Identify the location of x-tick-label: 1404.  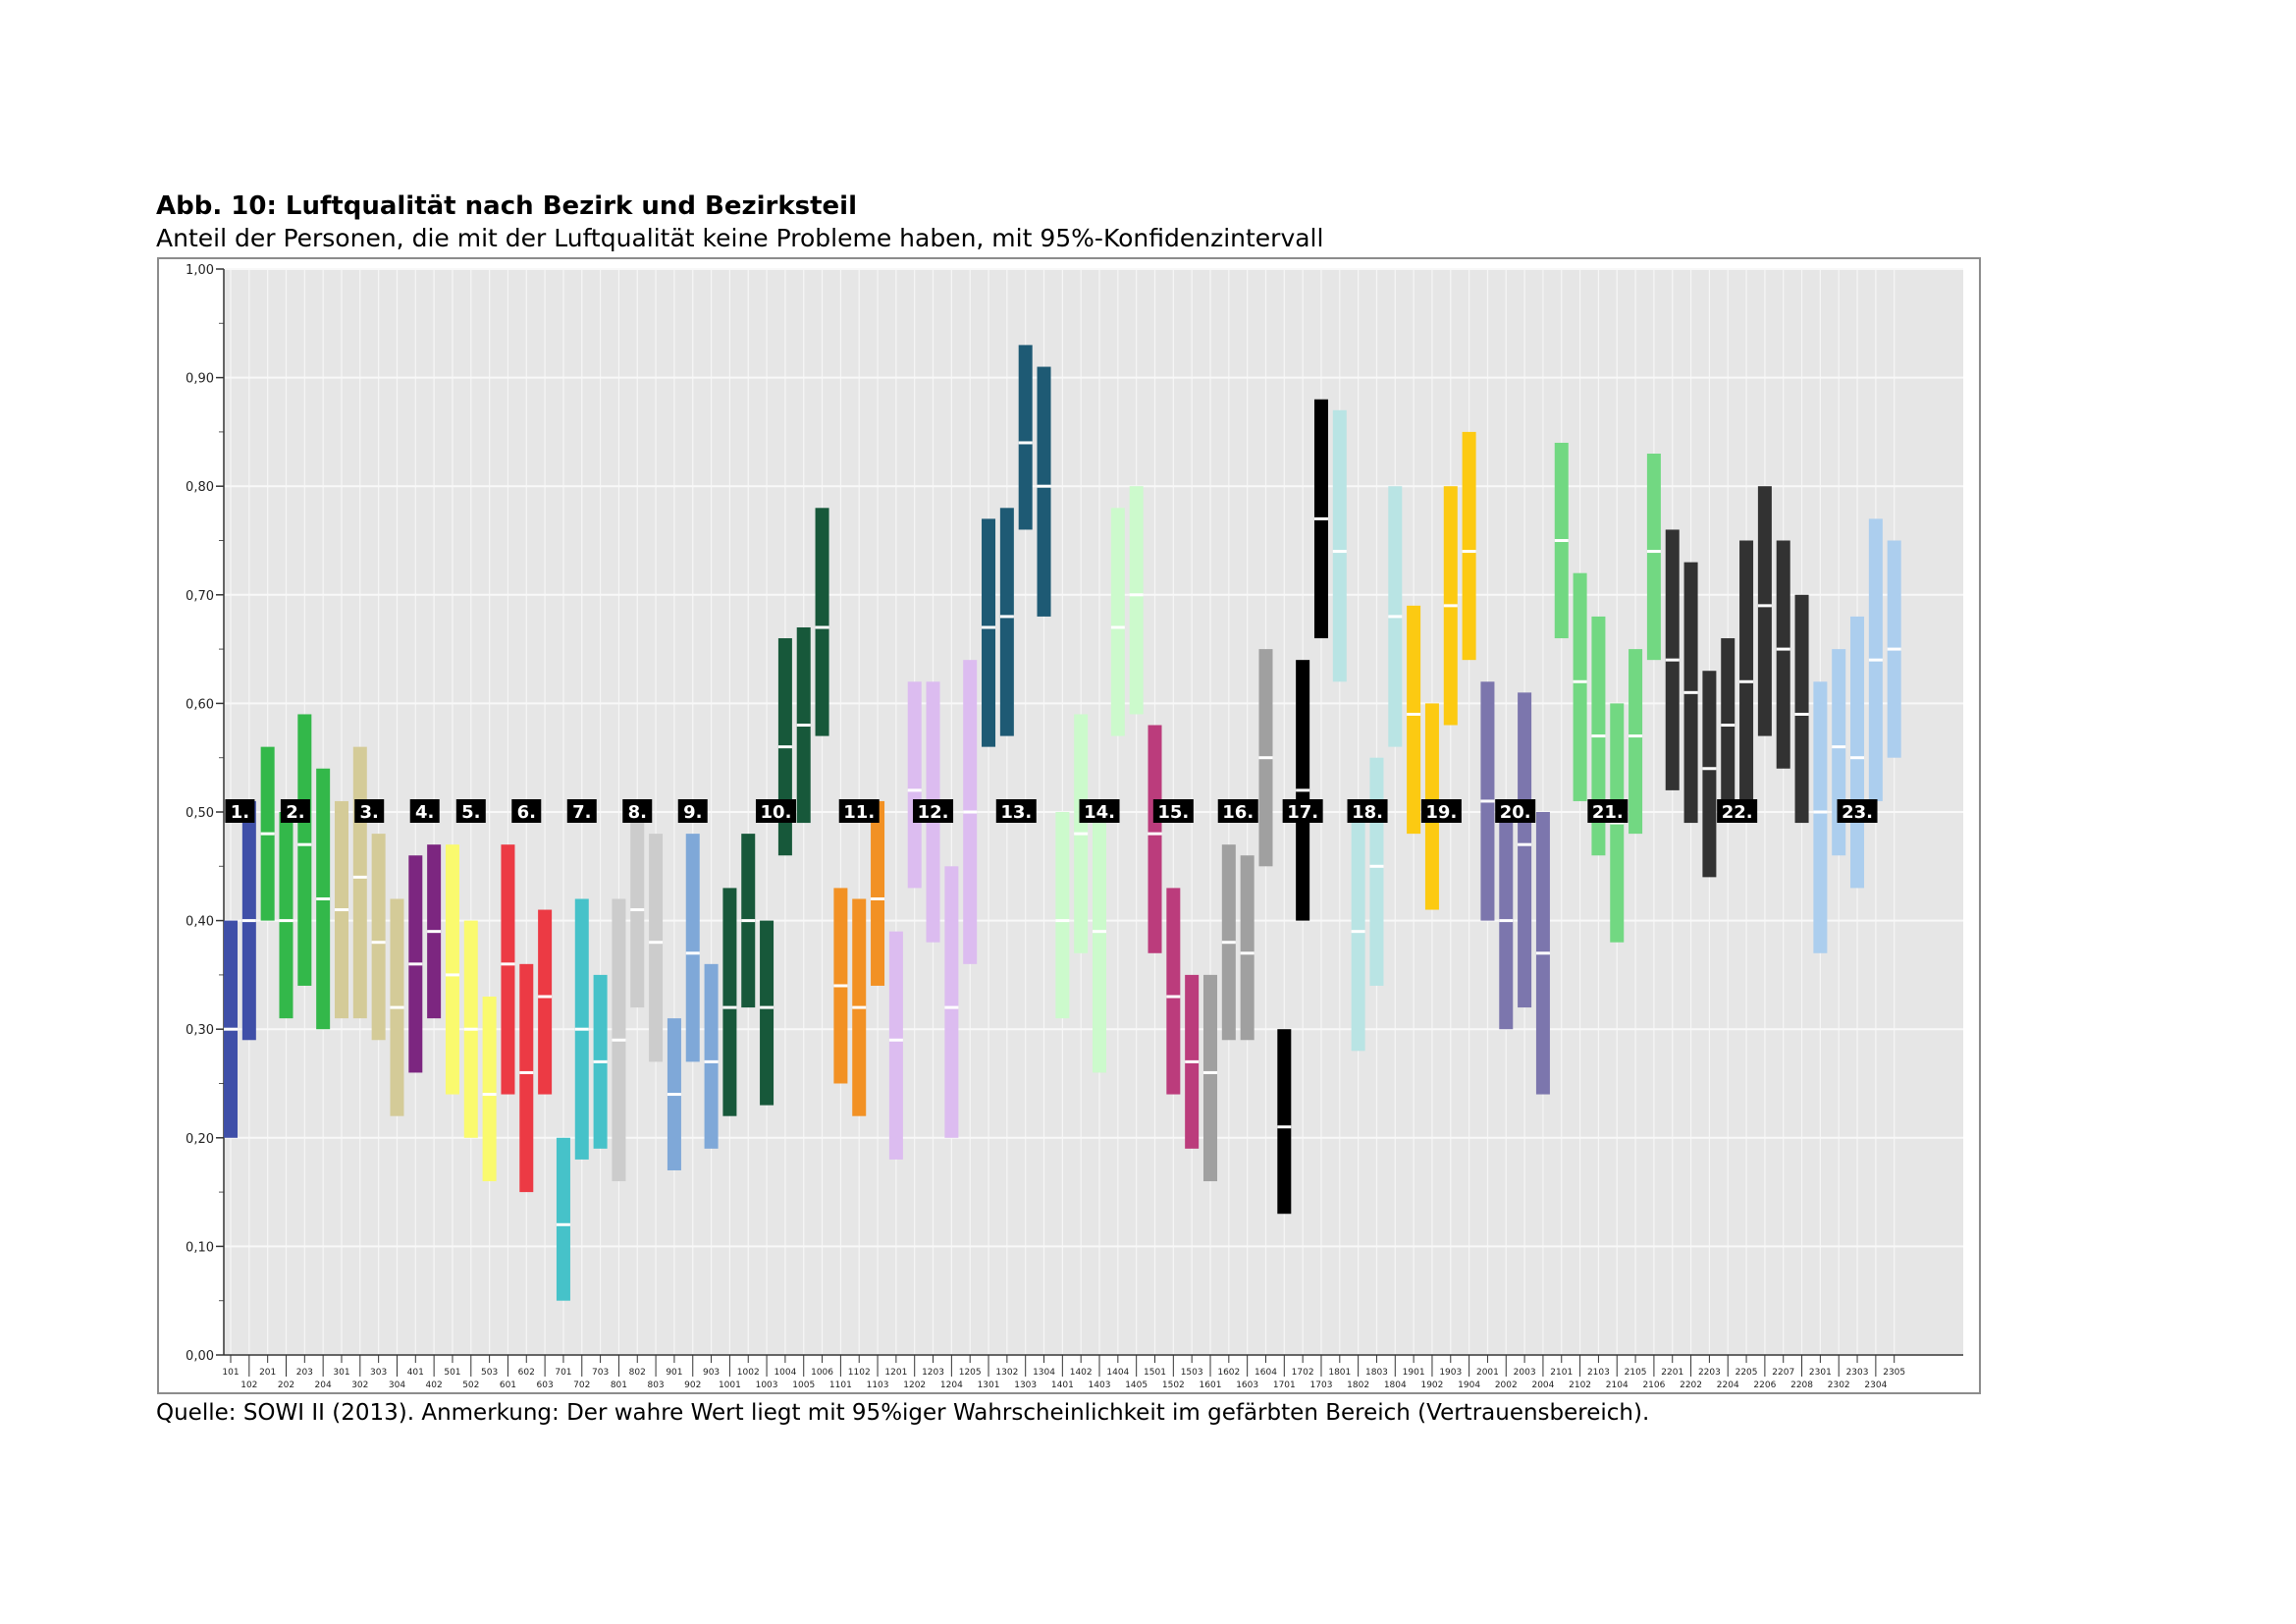
(1117, 1373).